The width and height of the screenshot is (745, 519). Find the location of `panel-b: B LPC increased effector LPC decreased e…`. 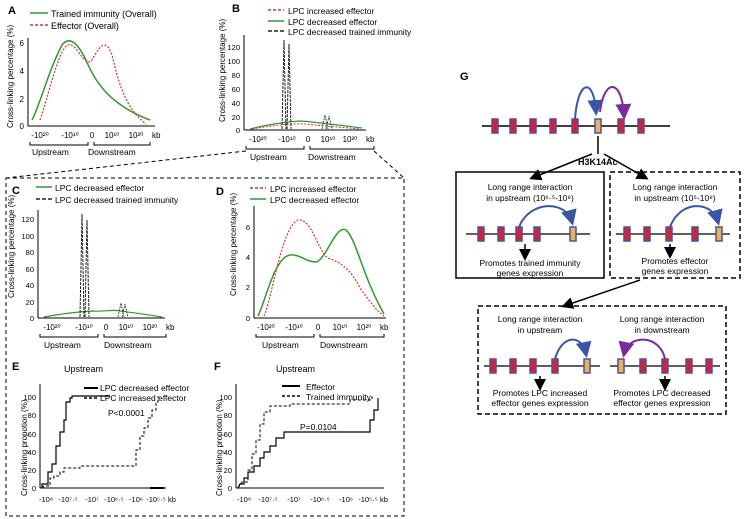

panel-b: B LPC increased effector LPC decreased e… is located at coordinates (315, 82).